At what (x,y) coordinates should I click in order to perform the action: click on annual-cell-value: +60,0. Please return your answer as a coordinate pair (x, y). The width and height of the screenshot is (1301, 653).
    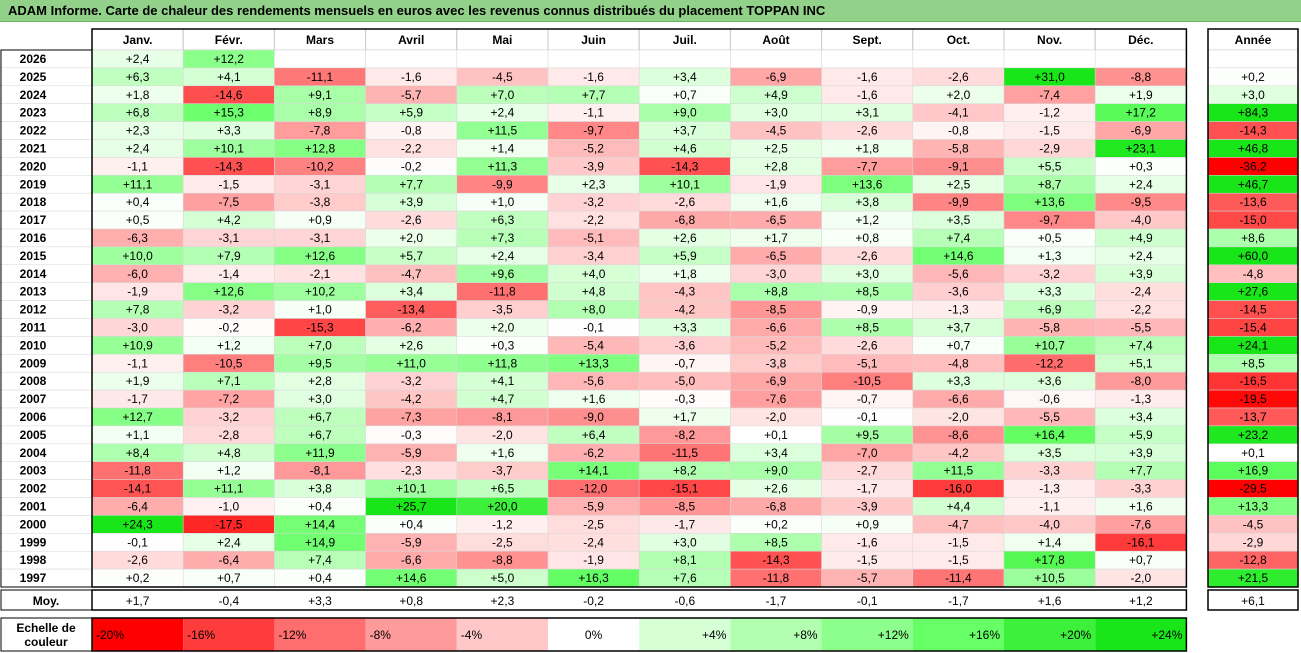
    Looking at the image, I should click on (1253, 256).